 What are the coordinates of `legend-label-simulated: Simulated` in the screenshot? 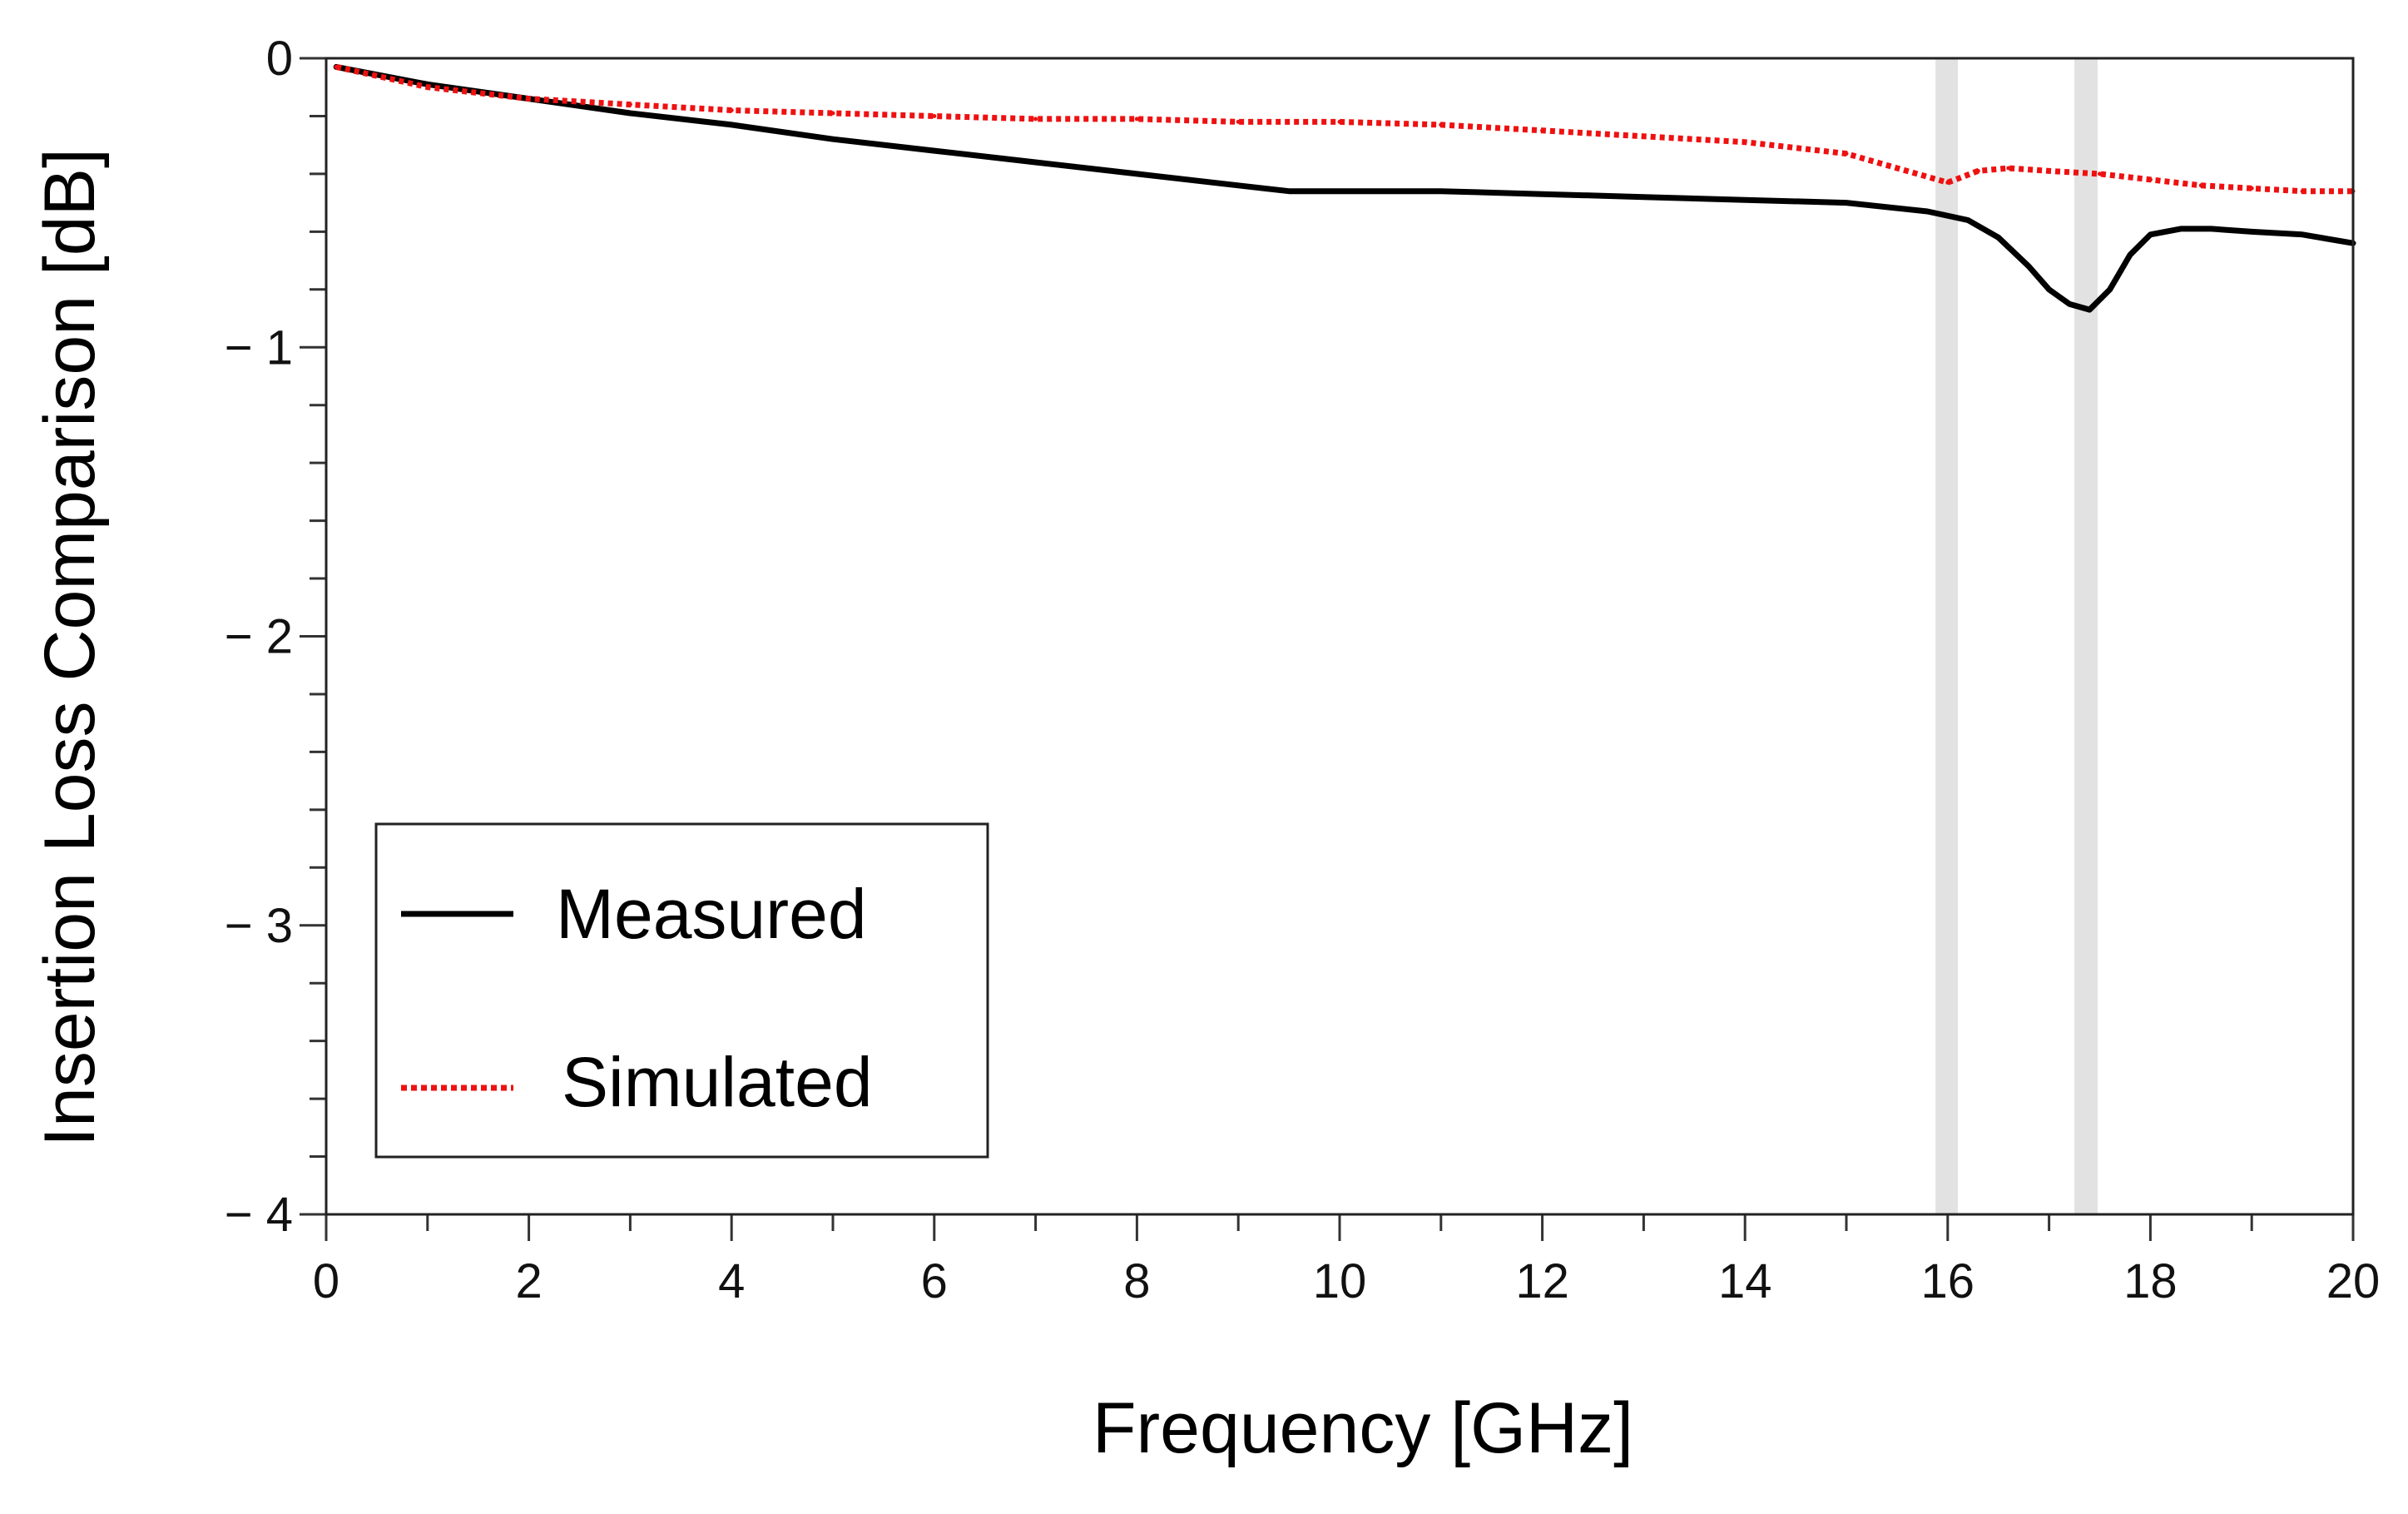 It's located at (718, 1082).